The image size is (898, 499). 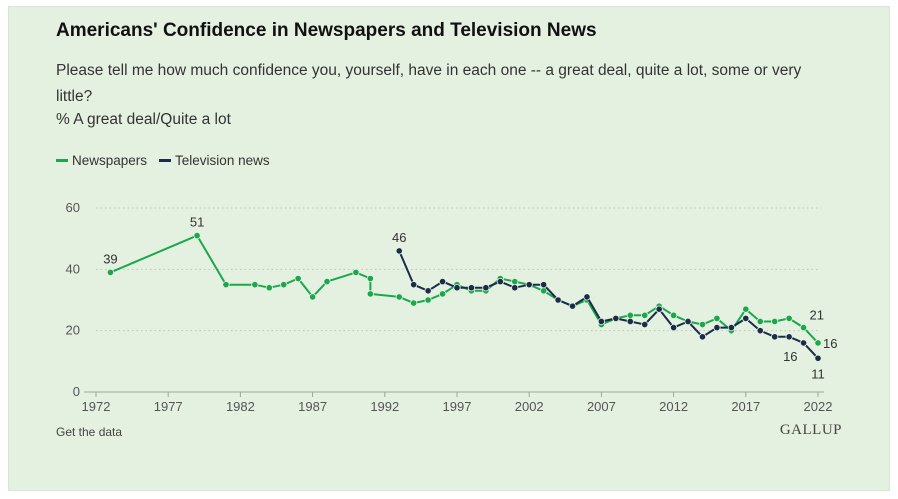 What do you see at coordinates (76, 391) in the screenshot?
I see `y-tick-label: 0` at bounding box center [76, 391].